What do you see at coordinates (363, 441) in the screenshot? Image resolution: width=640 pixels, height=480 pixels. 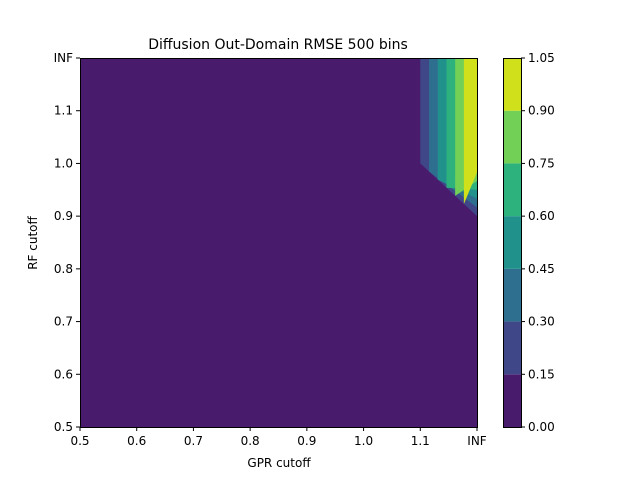 I see `x-tick-label: 1.0` at bounding box center [363, 441].